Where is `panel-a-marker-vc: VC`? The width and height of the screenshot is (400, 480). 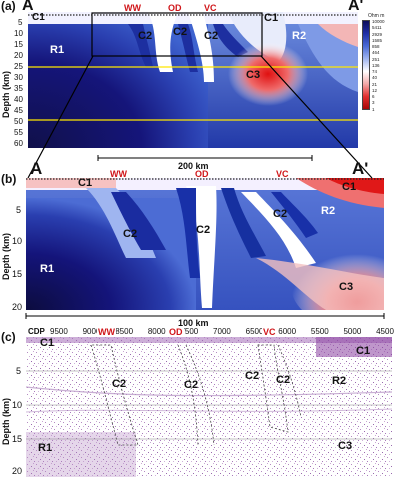 panel-a-marker-vc: VC is located at coordinates (210, 8).